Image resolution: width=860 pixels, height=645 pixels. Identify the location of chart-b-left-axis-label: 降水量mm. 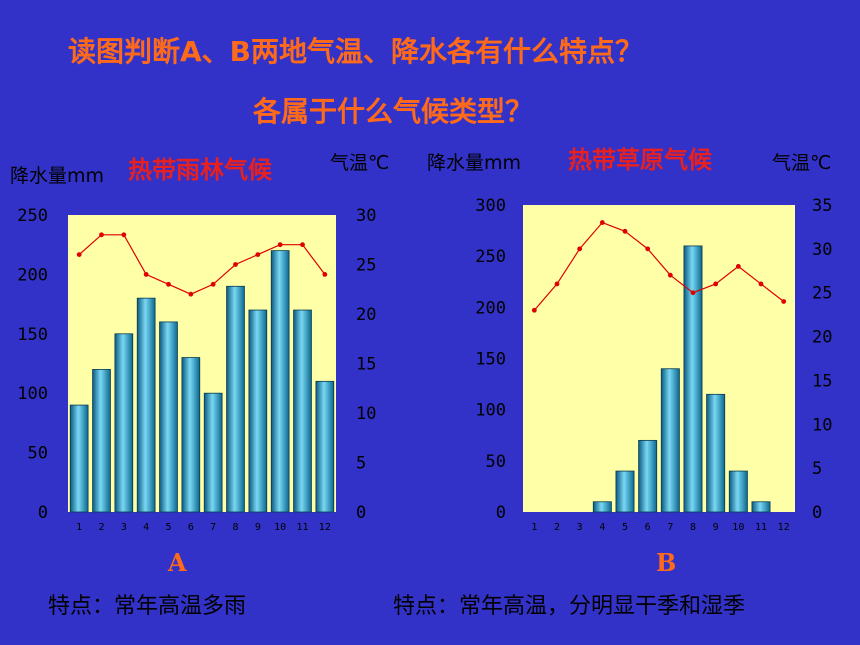
(474, 163).